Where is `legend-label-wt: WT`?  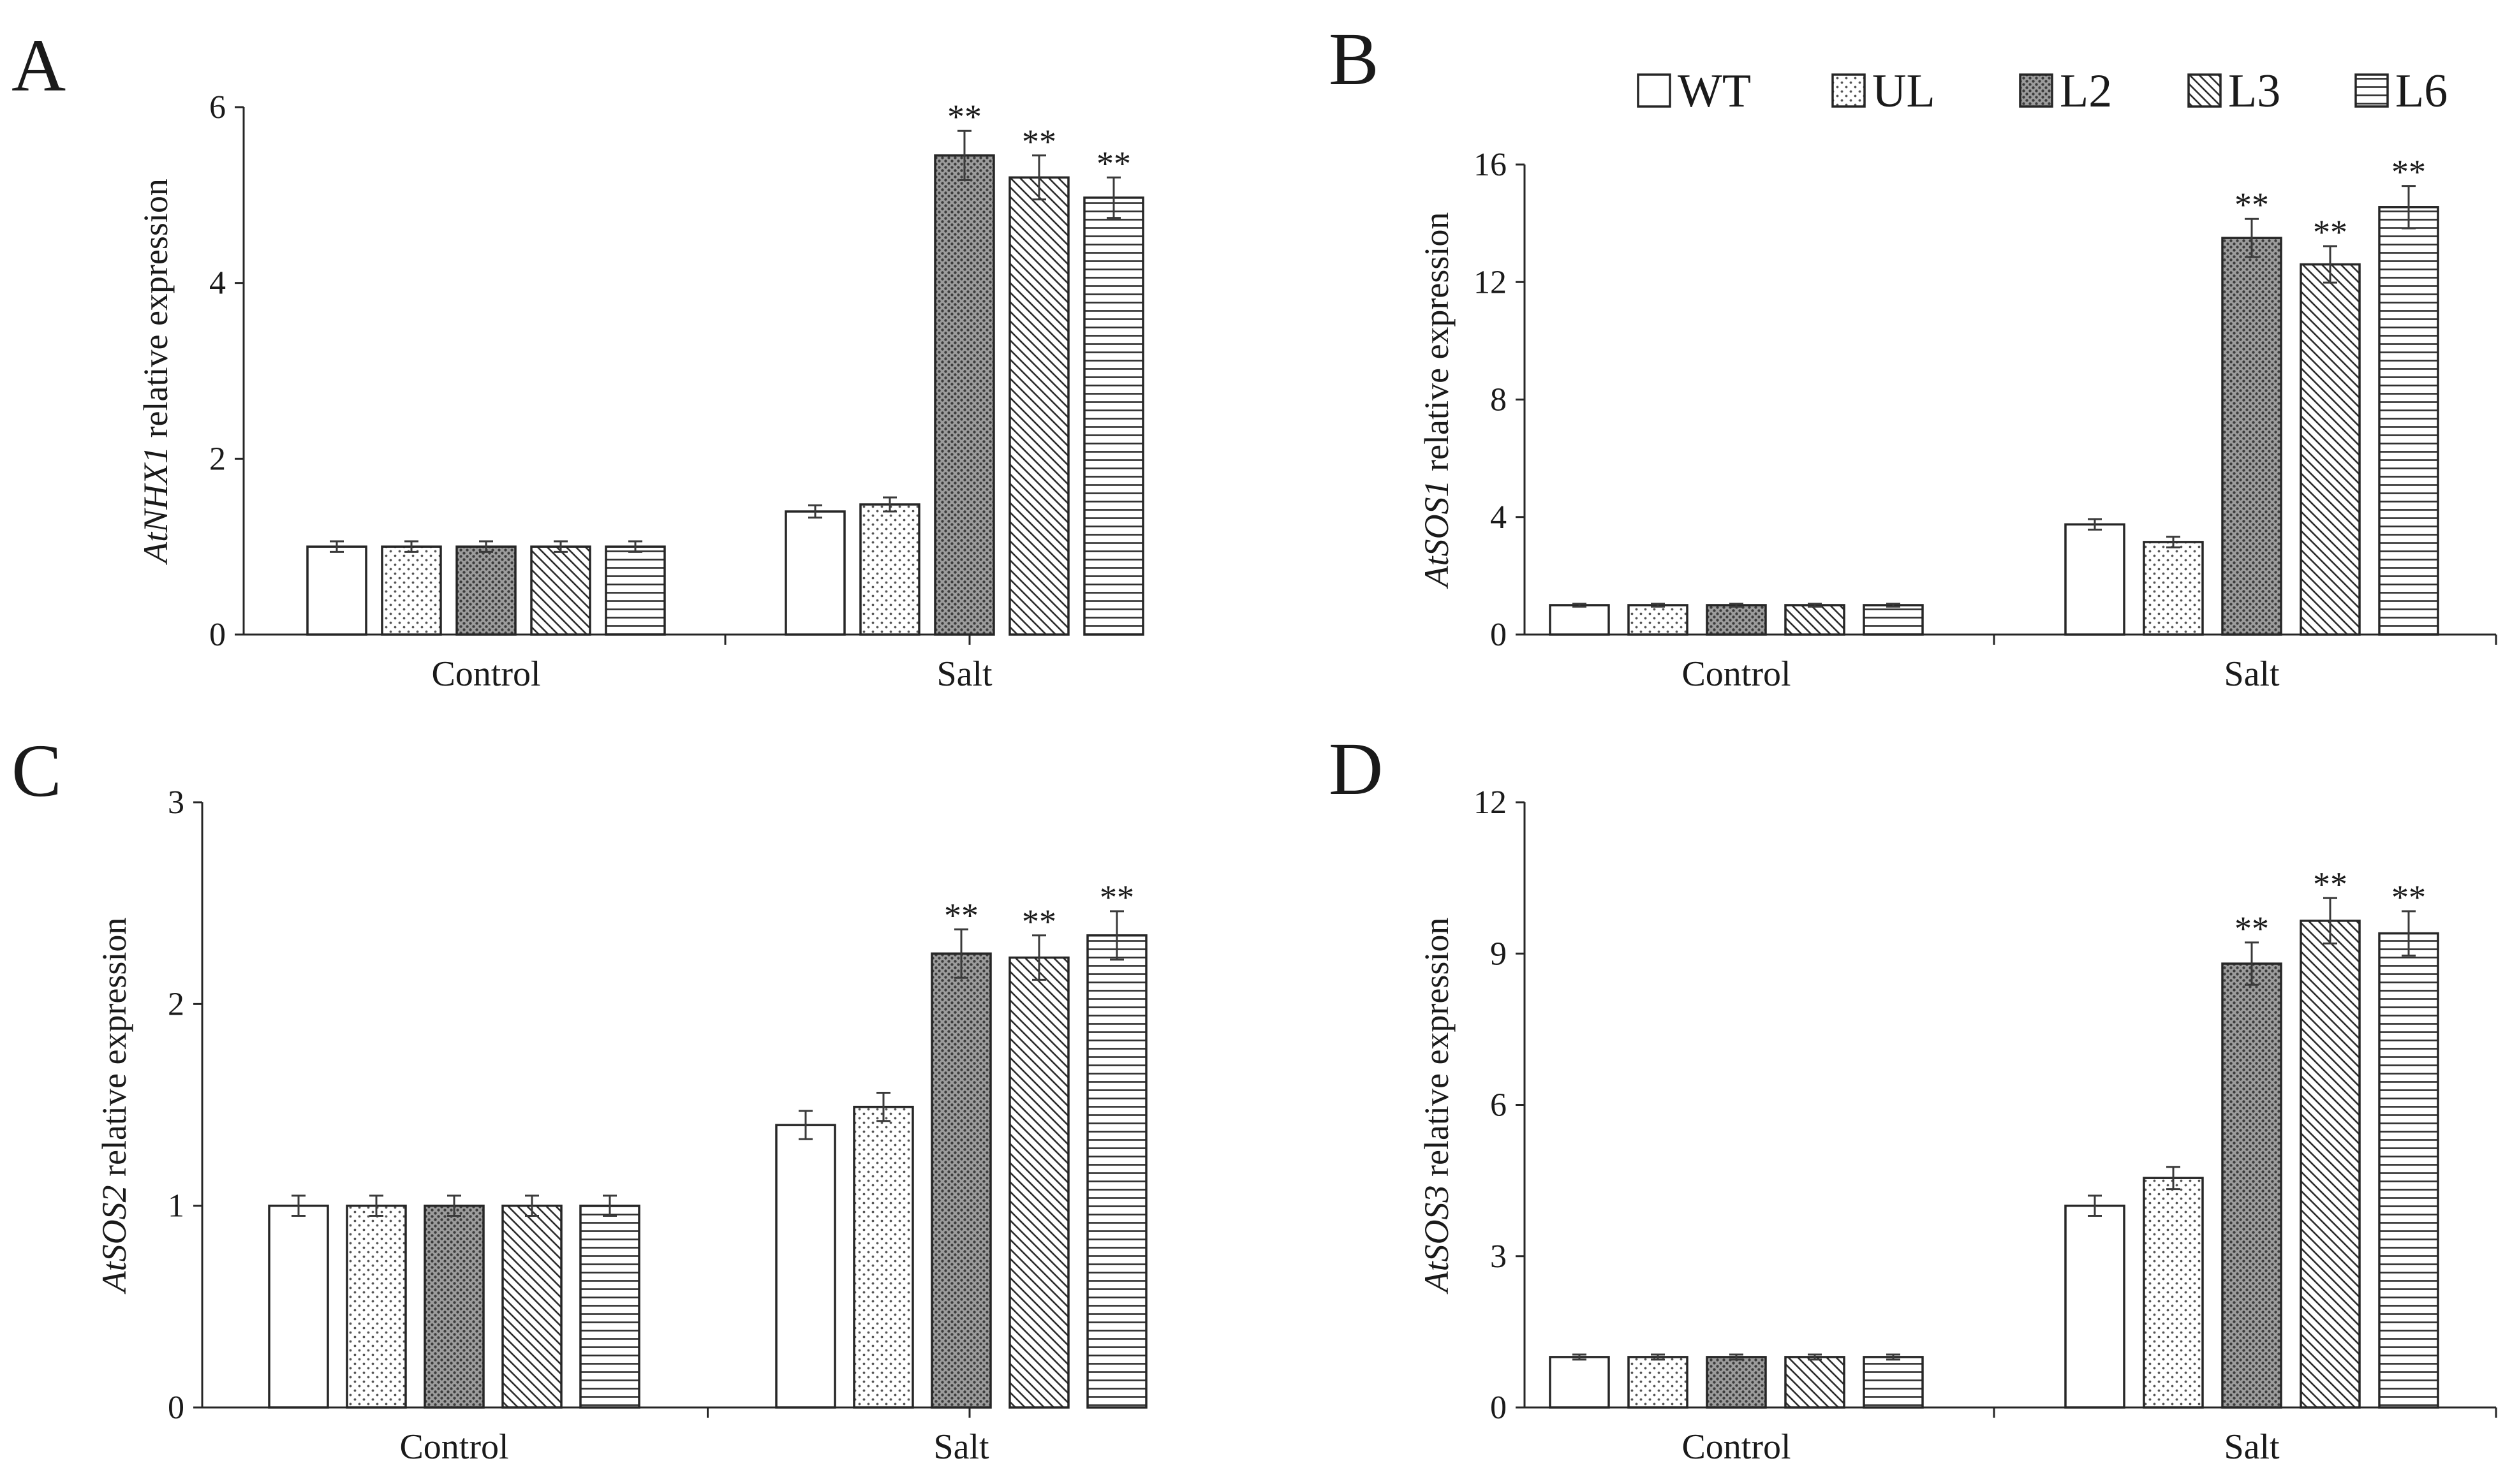 legend-label-wt: WT is located at coordinates (1715, 91).